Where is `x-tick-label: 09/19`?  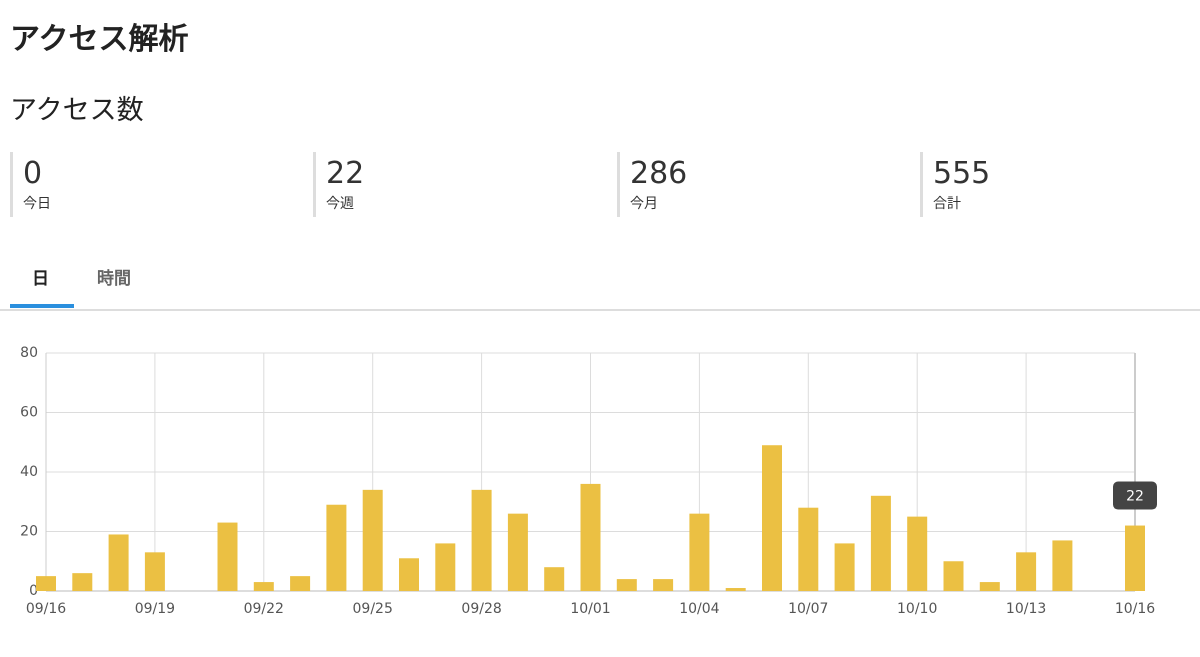 x-tick-label: 09/19 is located at coordinates (155, 609).